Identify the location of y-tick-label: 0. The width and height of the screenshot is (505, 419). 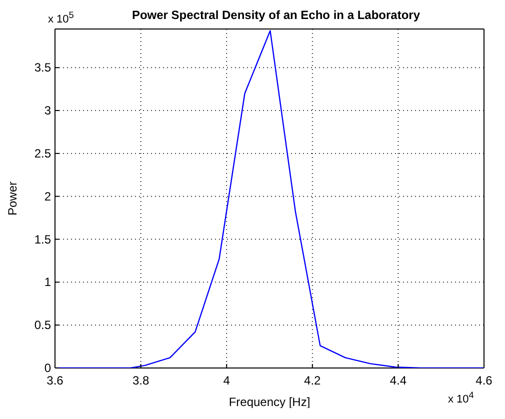
(48, 368).